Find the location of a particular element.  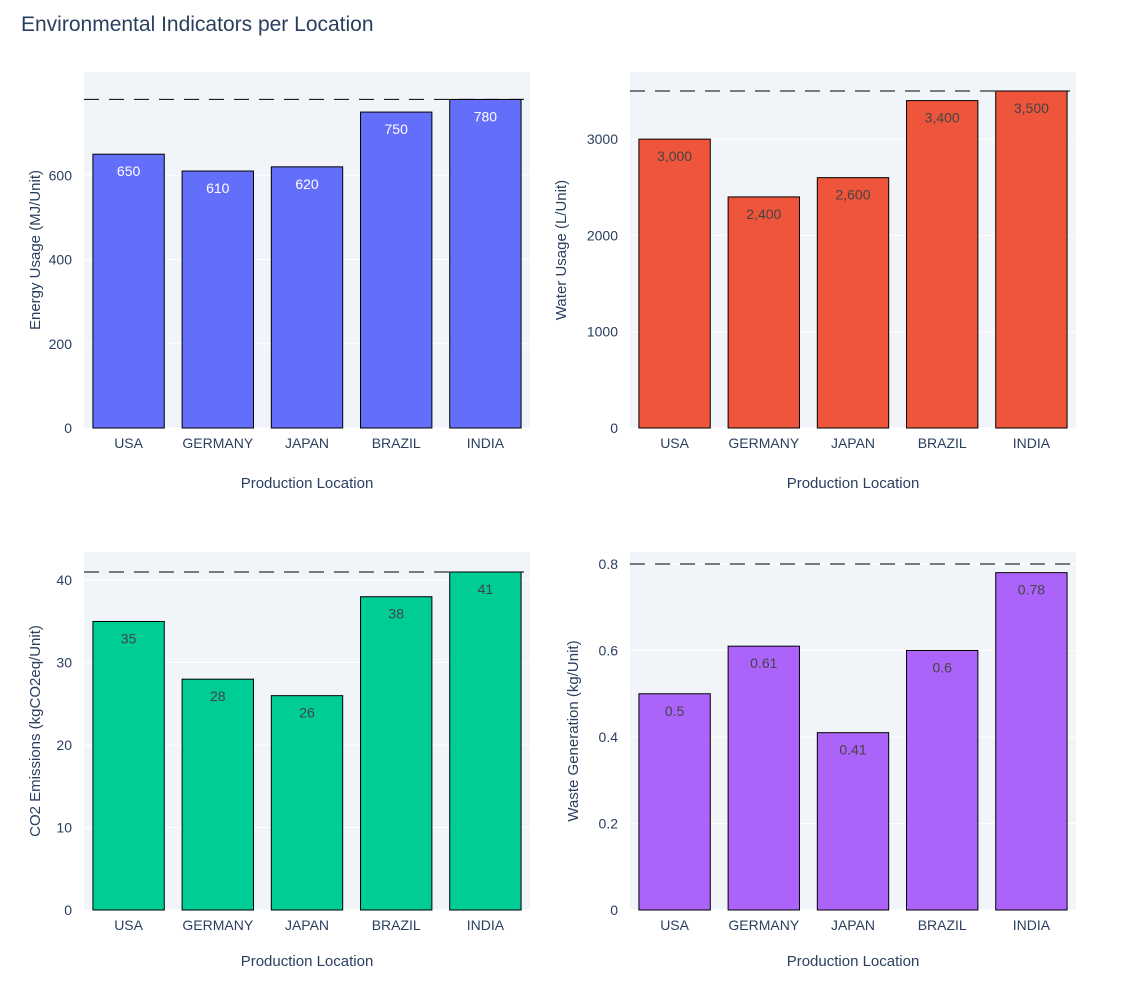

y-tick-label: 20 is located at coordinates (64, 745).